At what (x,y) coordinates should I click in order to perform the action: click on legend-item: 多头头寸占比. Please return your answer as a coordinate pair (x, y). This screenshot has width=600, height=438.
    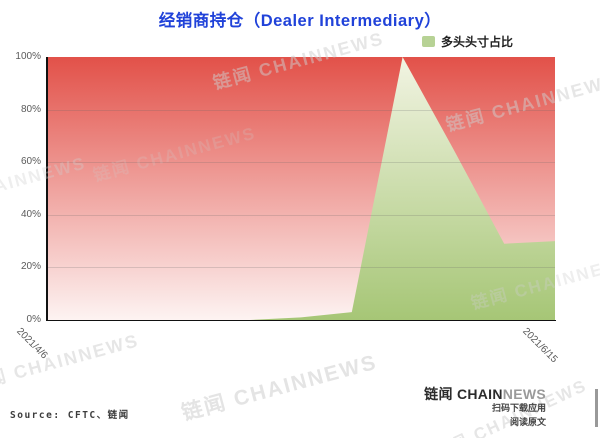
    Looking at the image, I should click on (467, 41).